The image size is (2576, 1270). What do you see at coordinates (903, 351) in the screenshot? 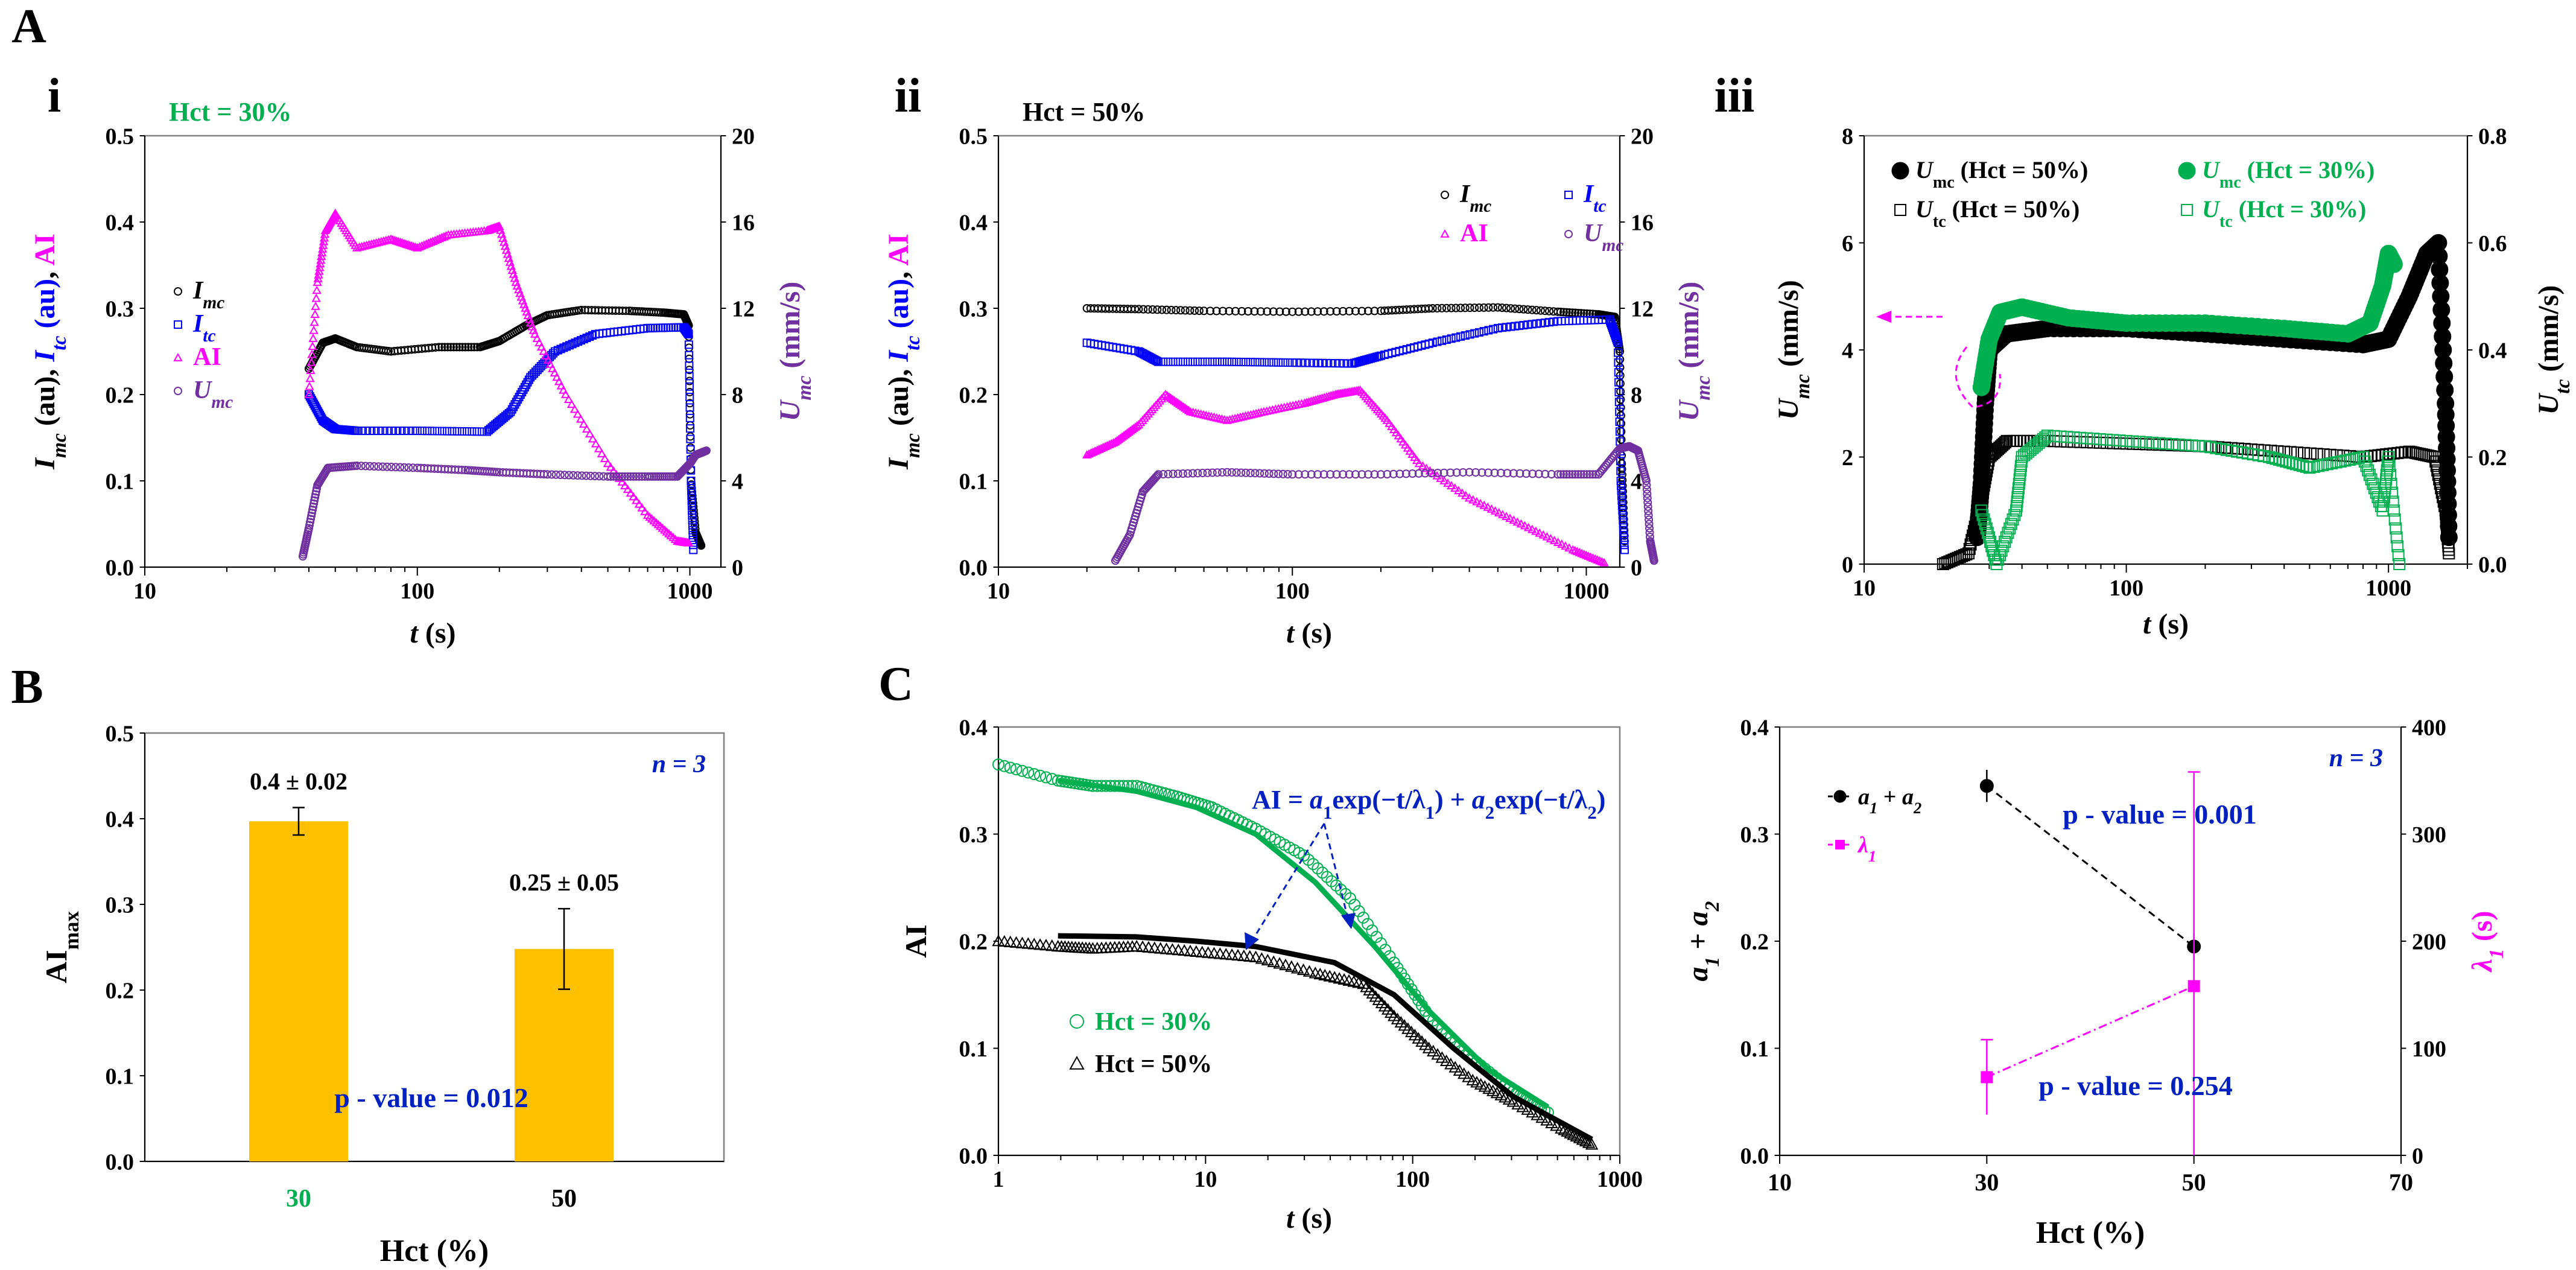
I see `y-axis-title: Imc (au), Itc (au), AI` at bounding box center [903, 351].